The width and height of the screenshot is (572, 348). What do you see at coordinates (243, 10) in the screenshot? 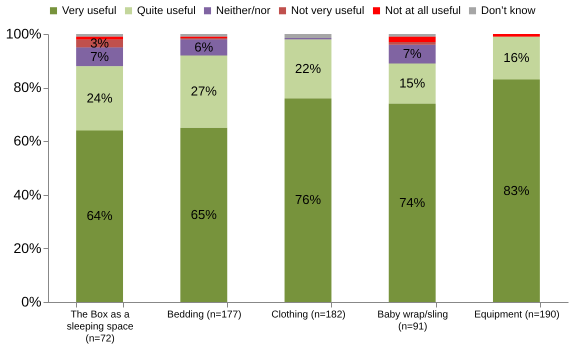
I see `legend-label: Neither/nor` at bounding box center [243, 10].